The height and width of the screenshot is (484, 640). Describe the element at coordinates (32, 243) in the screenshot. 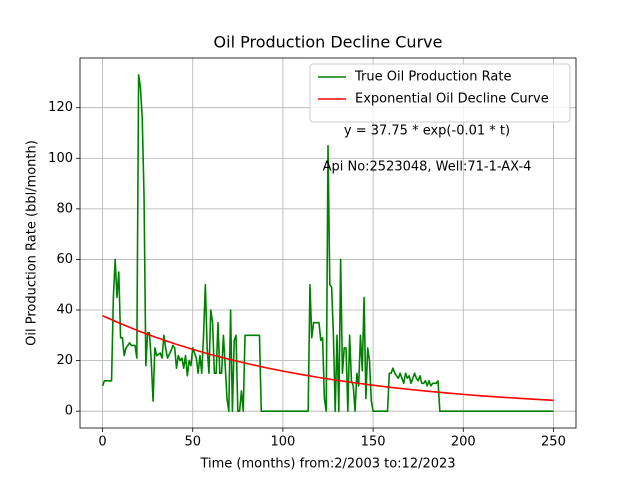

I see `y-axis-label: Oil Production Rate (bbl/month)` at that location.